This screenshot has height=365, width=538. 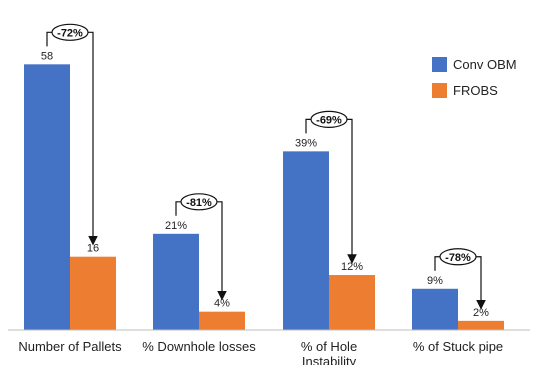 I want to click on legend-swatch-frobs, so click(x=439, y=90).